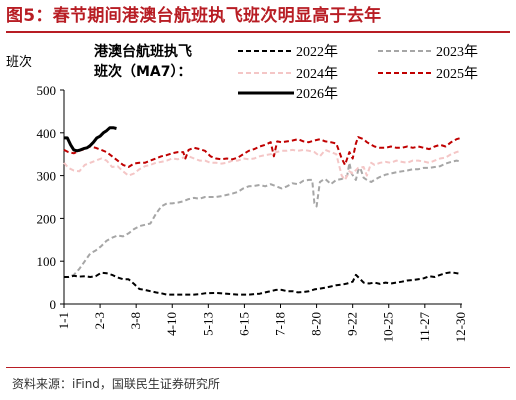 This screenshot has height=400, width=516. Describe the element at coordinates (19, 62) in the screenshot. I see `y-axis-label: 班次` at that location.